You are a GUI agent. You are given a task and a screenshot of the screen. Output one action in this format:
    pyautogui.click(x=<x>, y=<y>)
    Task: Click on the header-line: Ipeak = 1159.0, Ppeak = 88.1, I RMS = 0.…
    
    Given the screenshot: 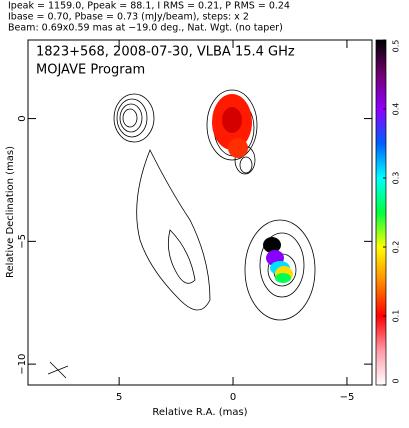 What is the action you would take?
    pyautogui.click(x=149, y=6)
    